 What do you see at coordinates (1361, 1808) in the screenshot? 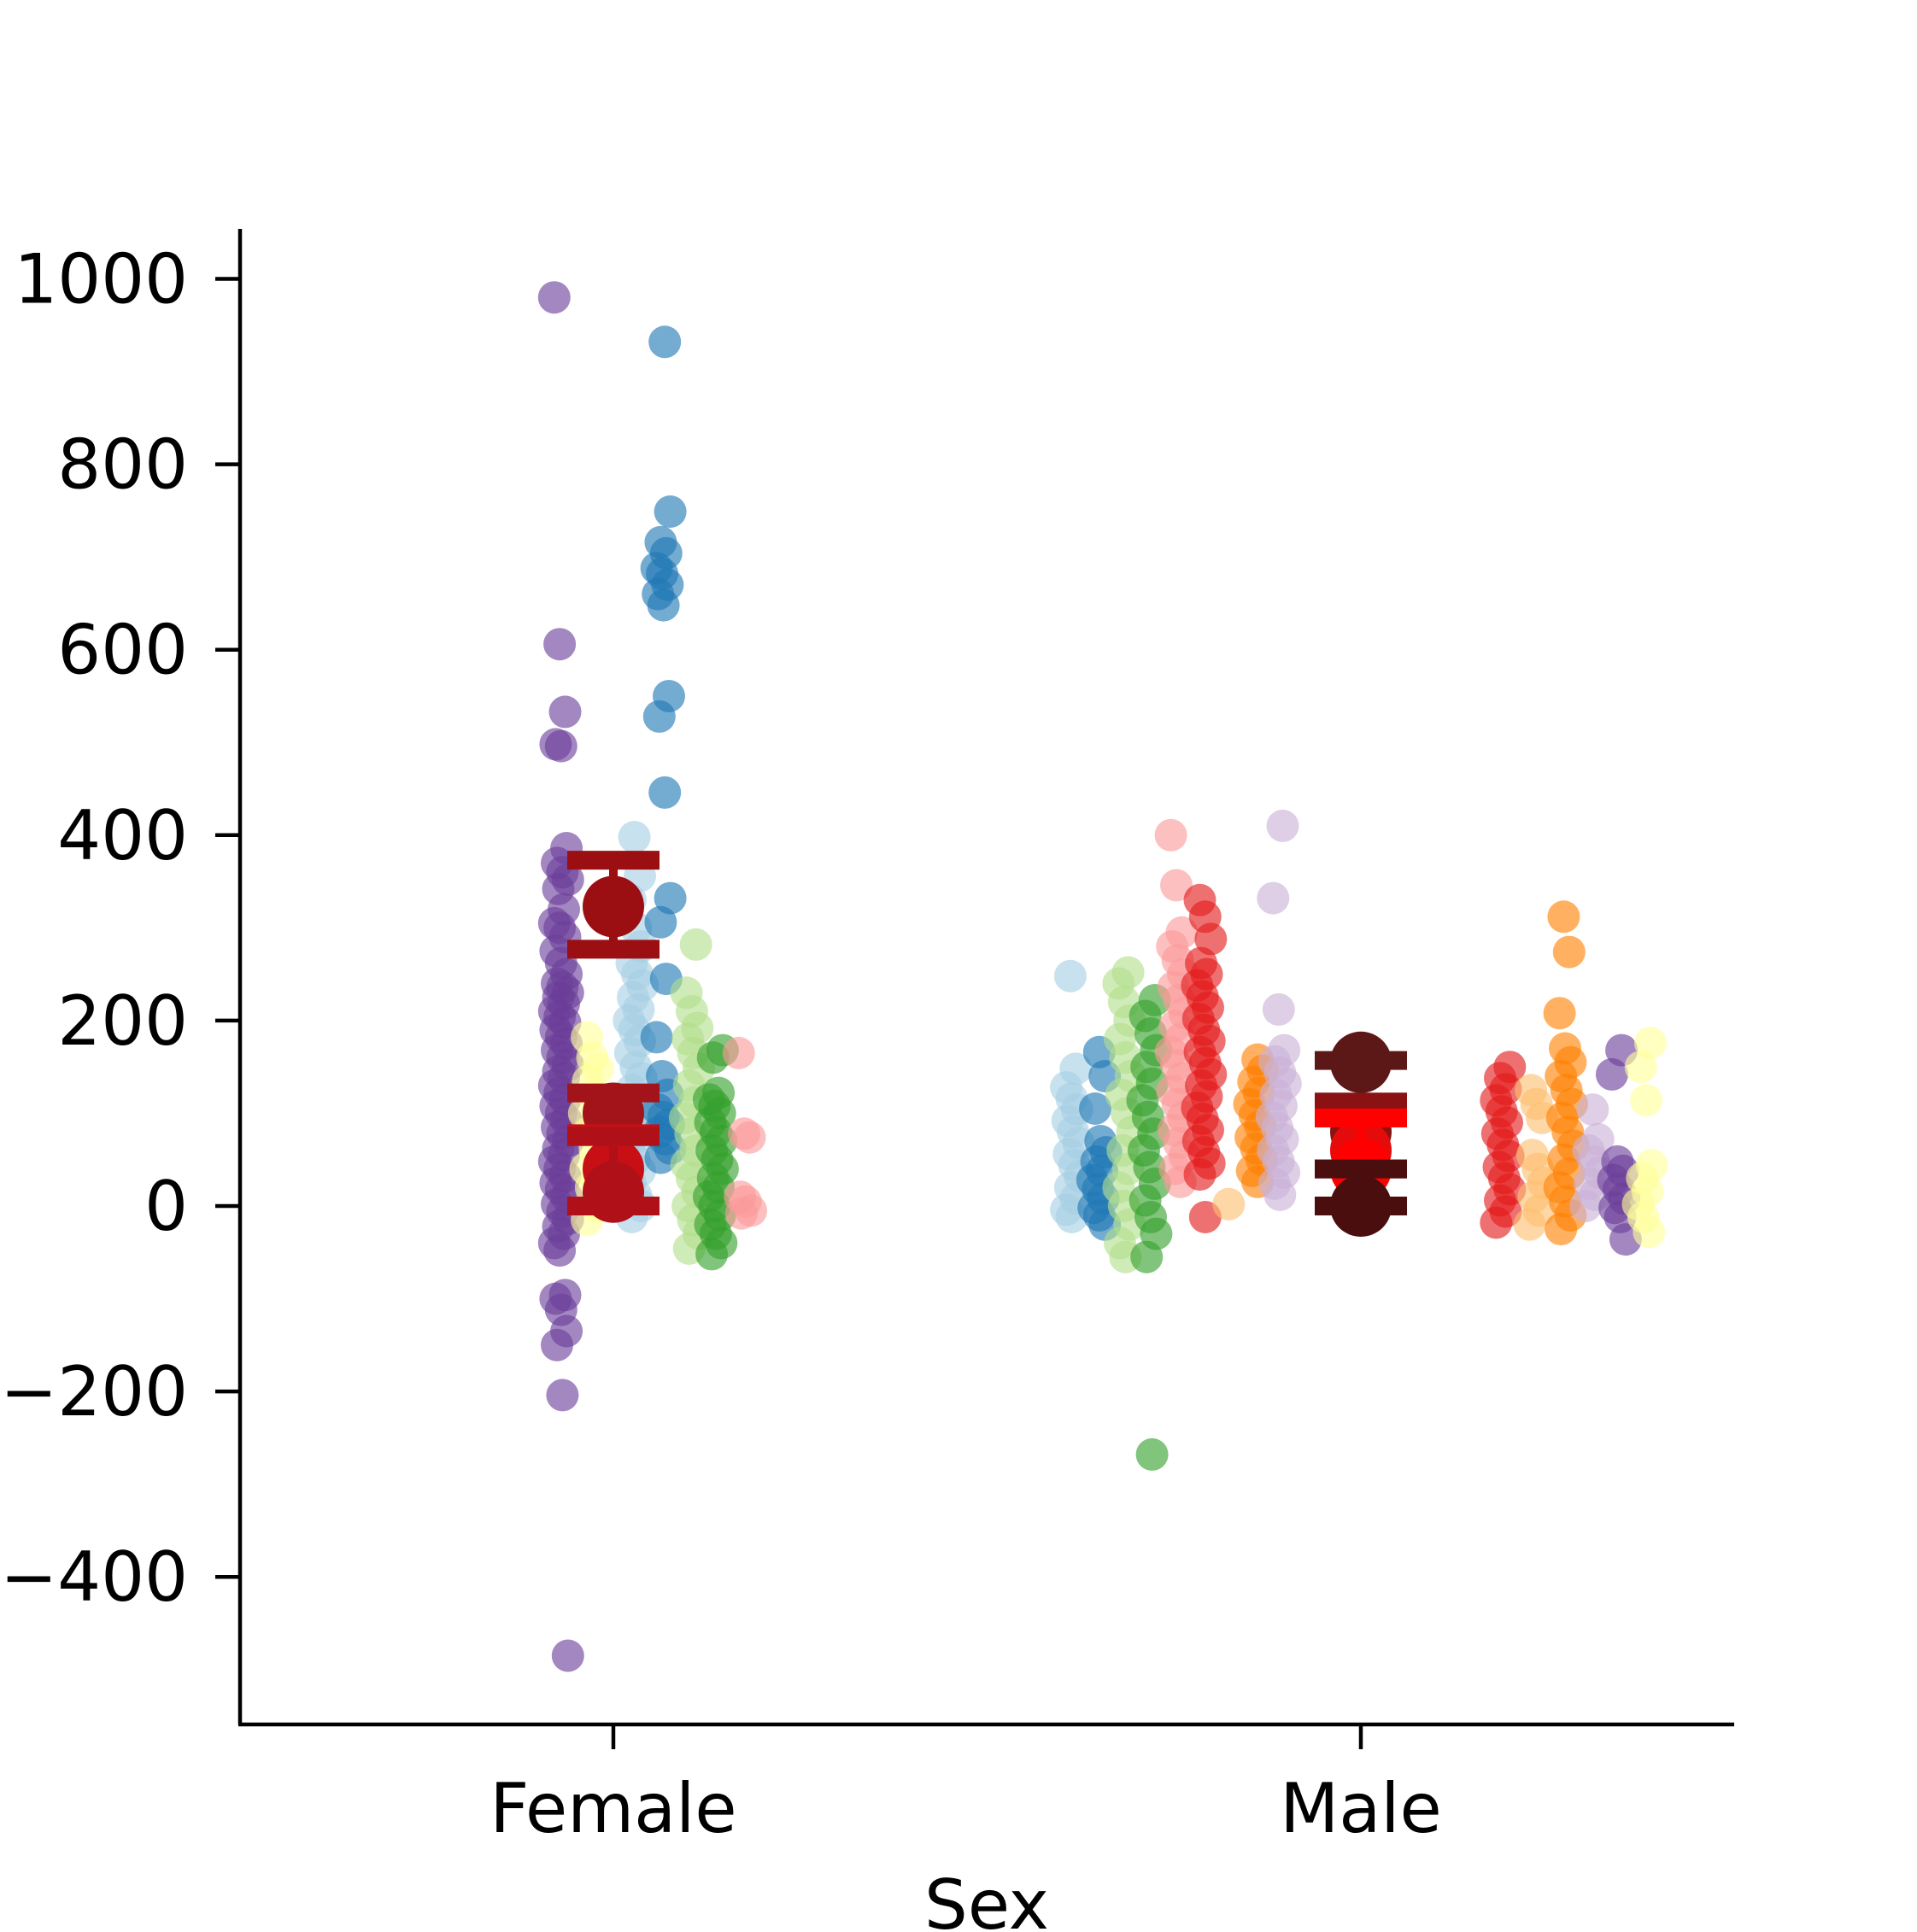
I see `x-tick-label: Male` at bounding box center [1361, 1808].